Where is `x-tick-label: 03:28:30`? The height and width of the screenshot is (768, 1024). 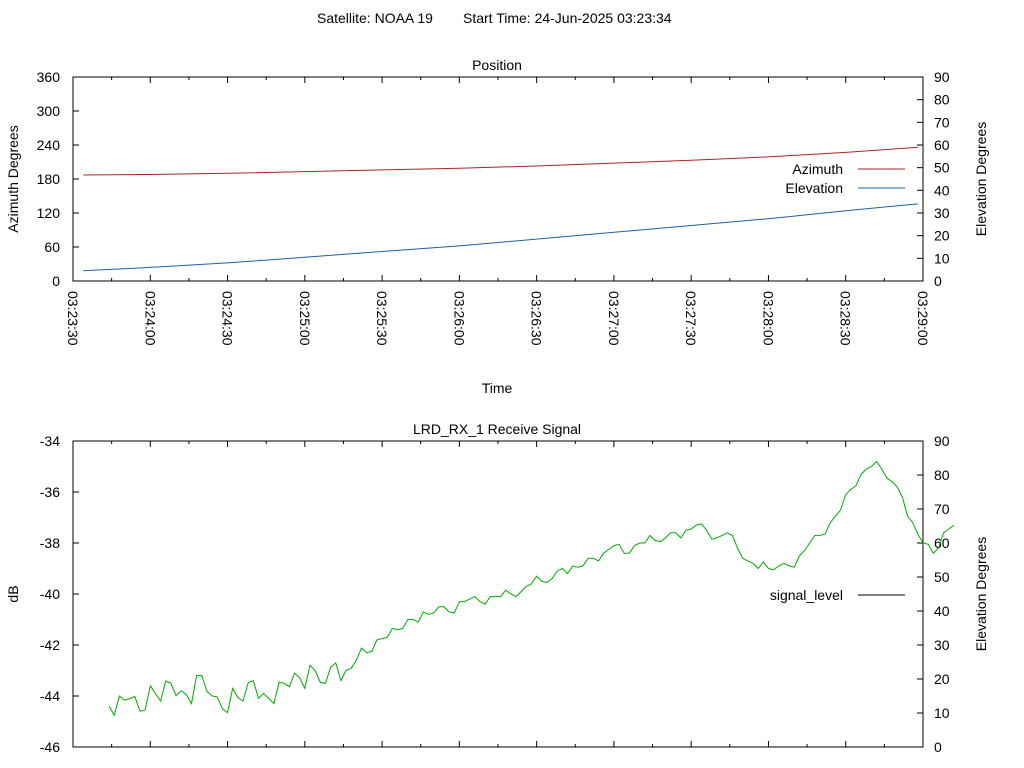 x-tick-label: 03:28:30 is located at coordinates (846, 318).